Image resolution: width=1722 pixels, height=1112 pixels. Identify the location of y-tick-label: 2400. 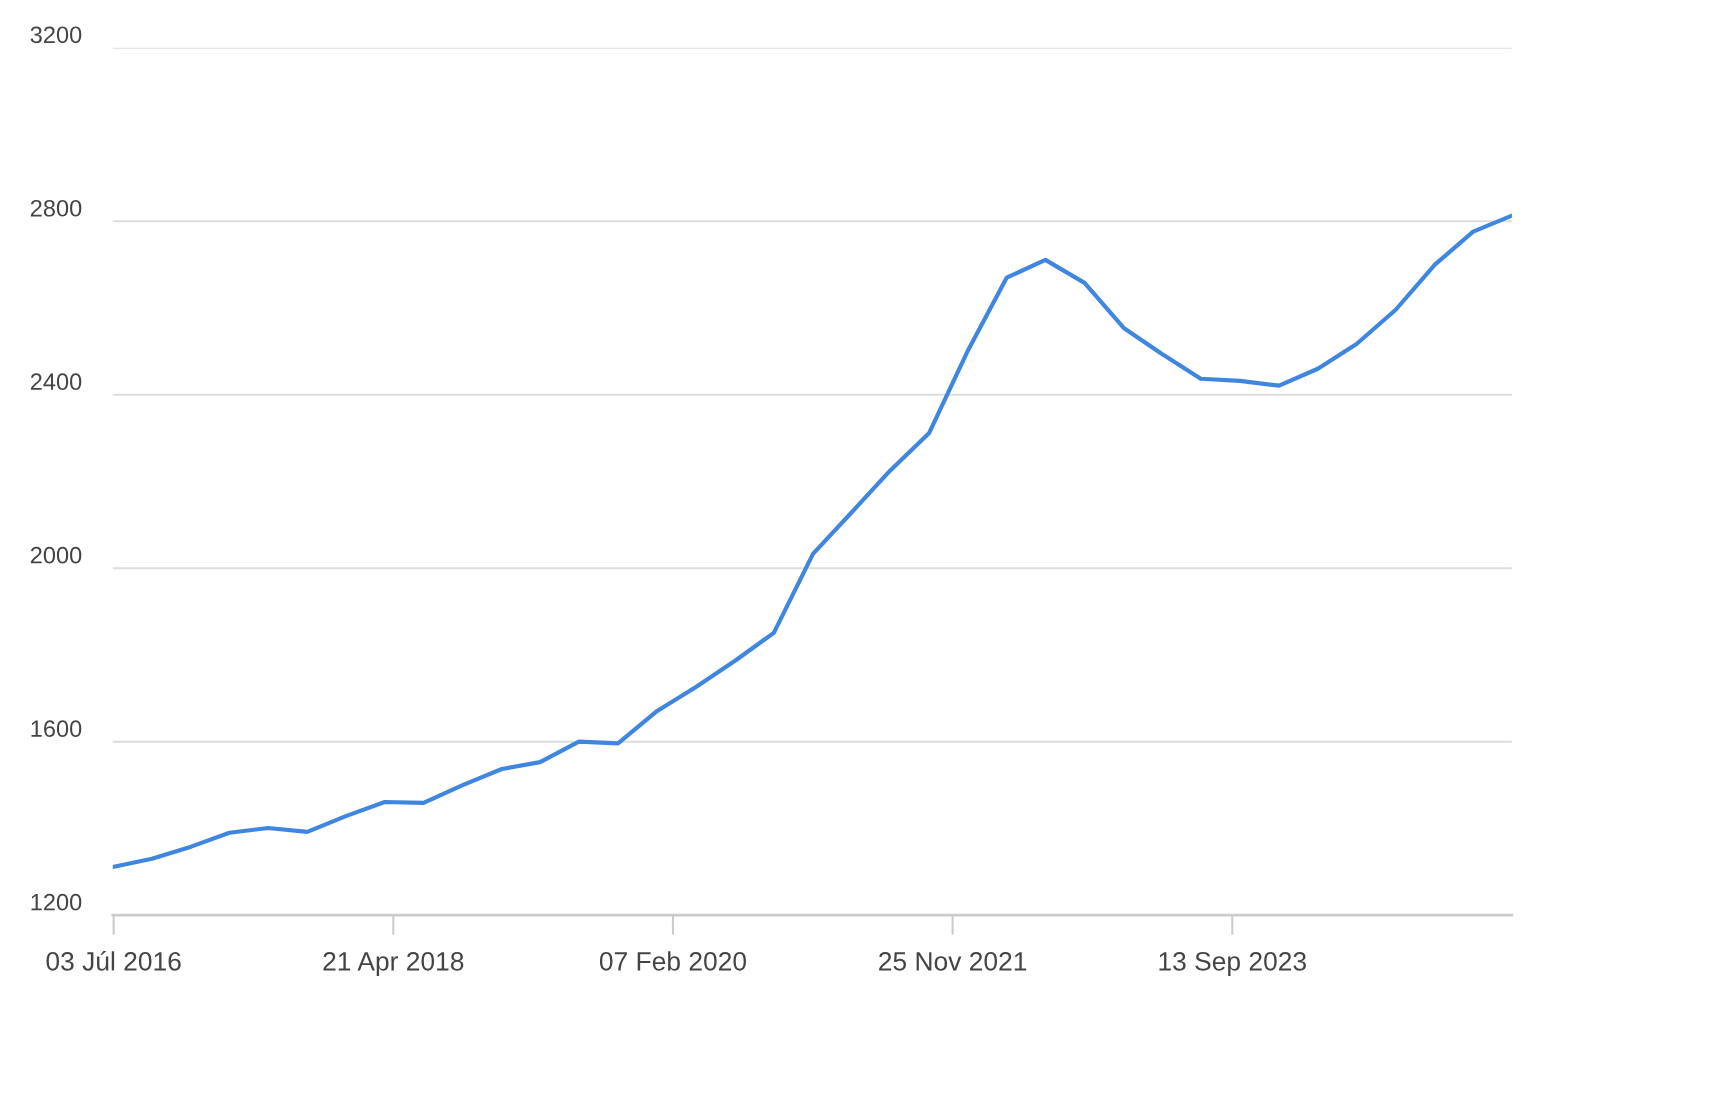
(56, 382).